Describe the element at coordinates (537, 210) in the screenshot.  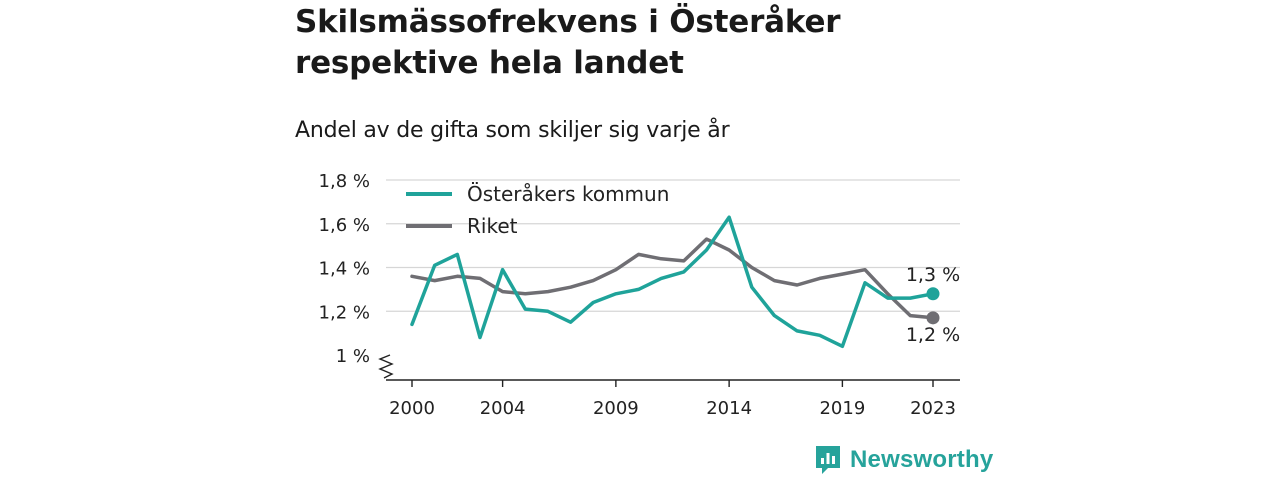
I see `legend: Österåkers kommun Riket` at that location.